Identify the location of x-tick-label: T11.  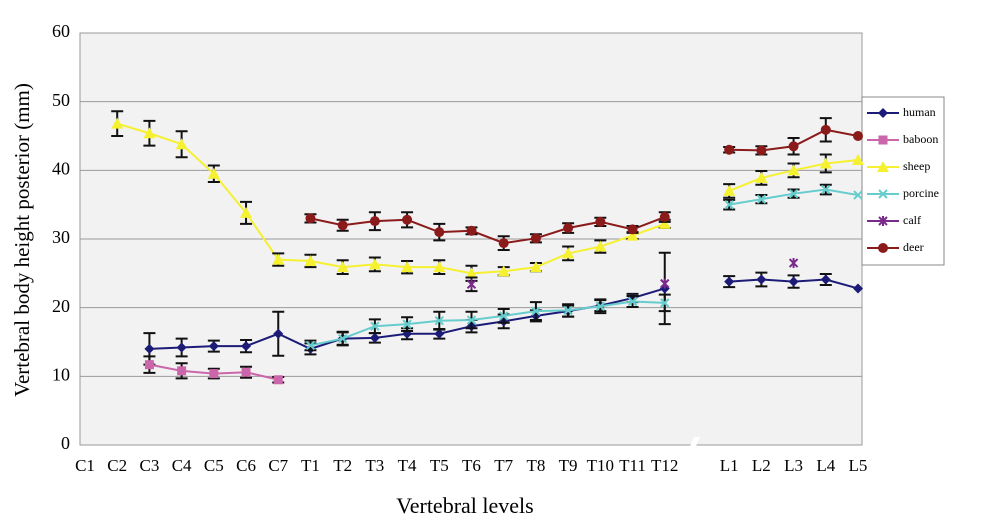
(632, 465).